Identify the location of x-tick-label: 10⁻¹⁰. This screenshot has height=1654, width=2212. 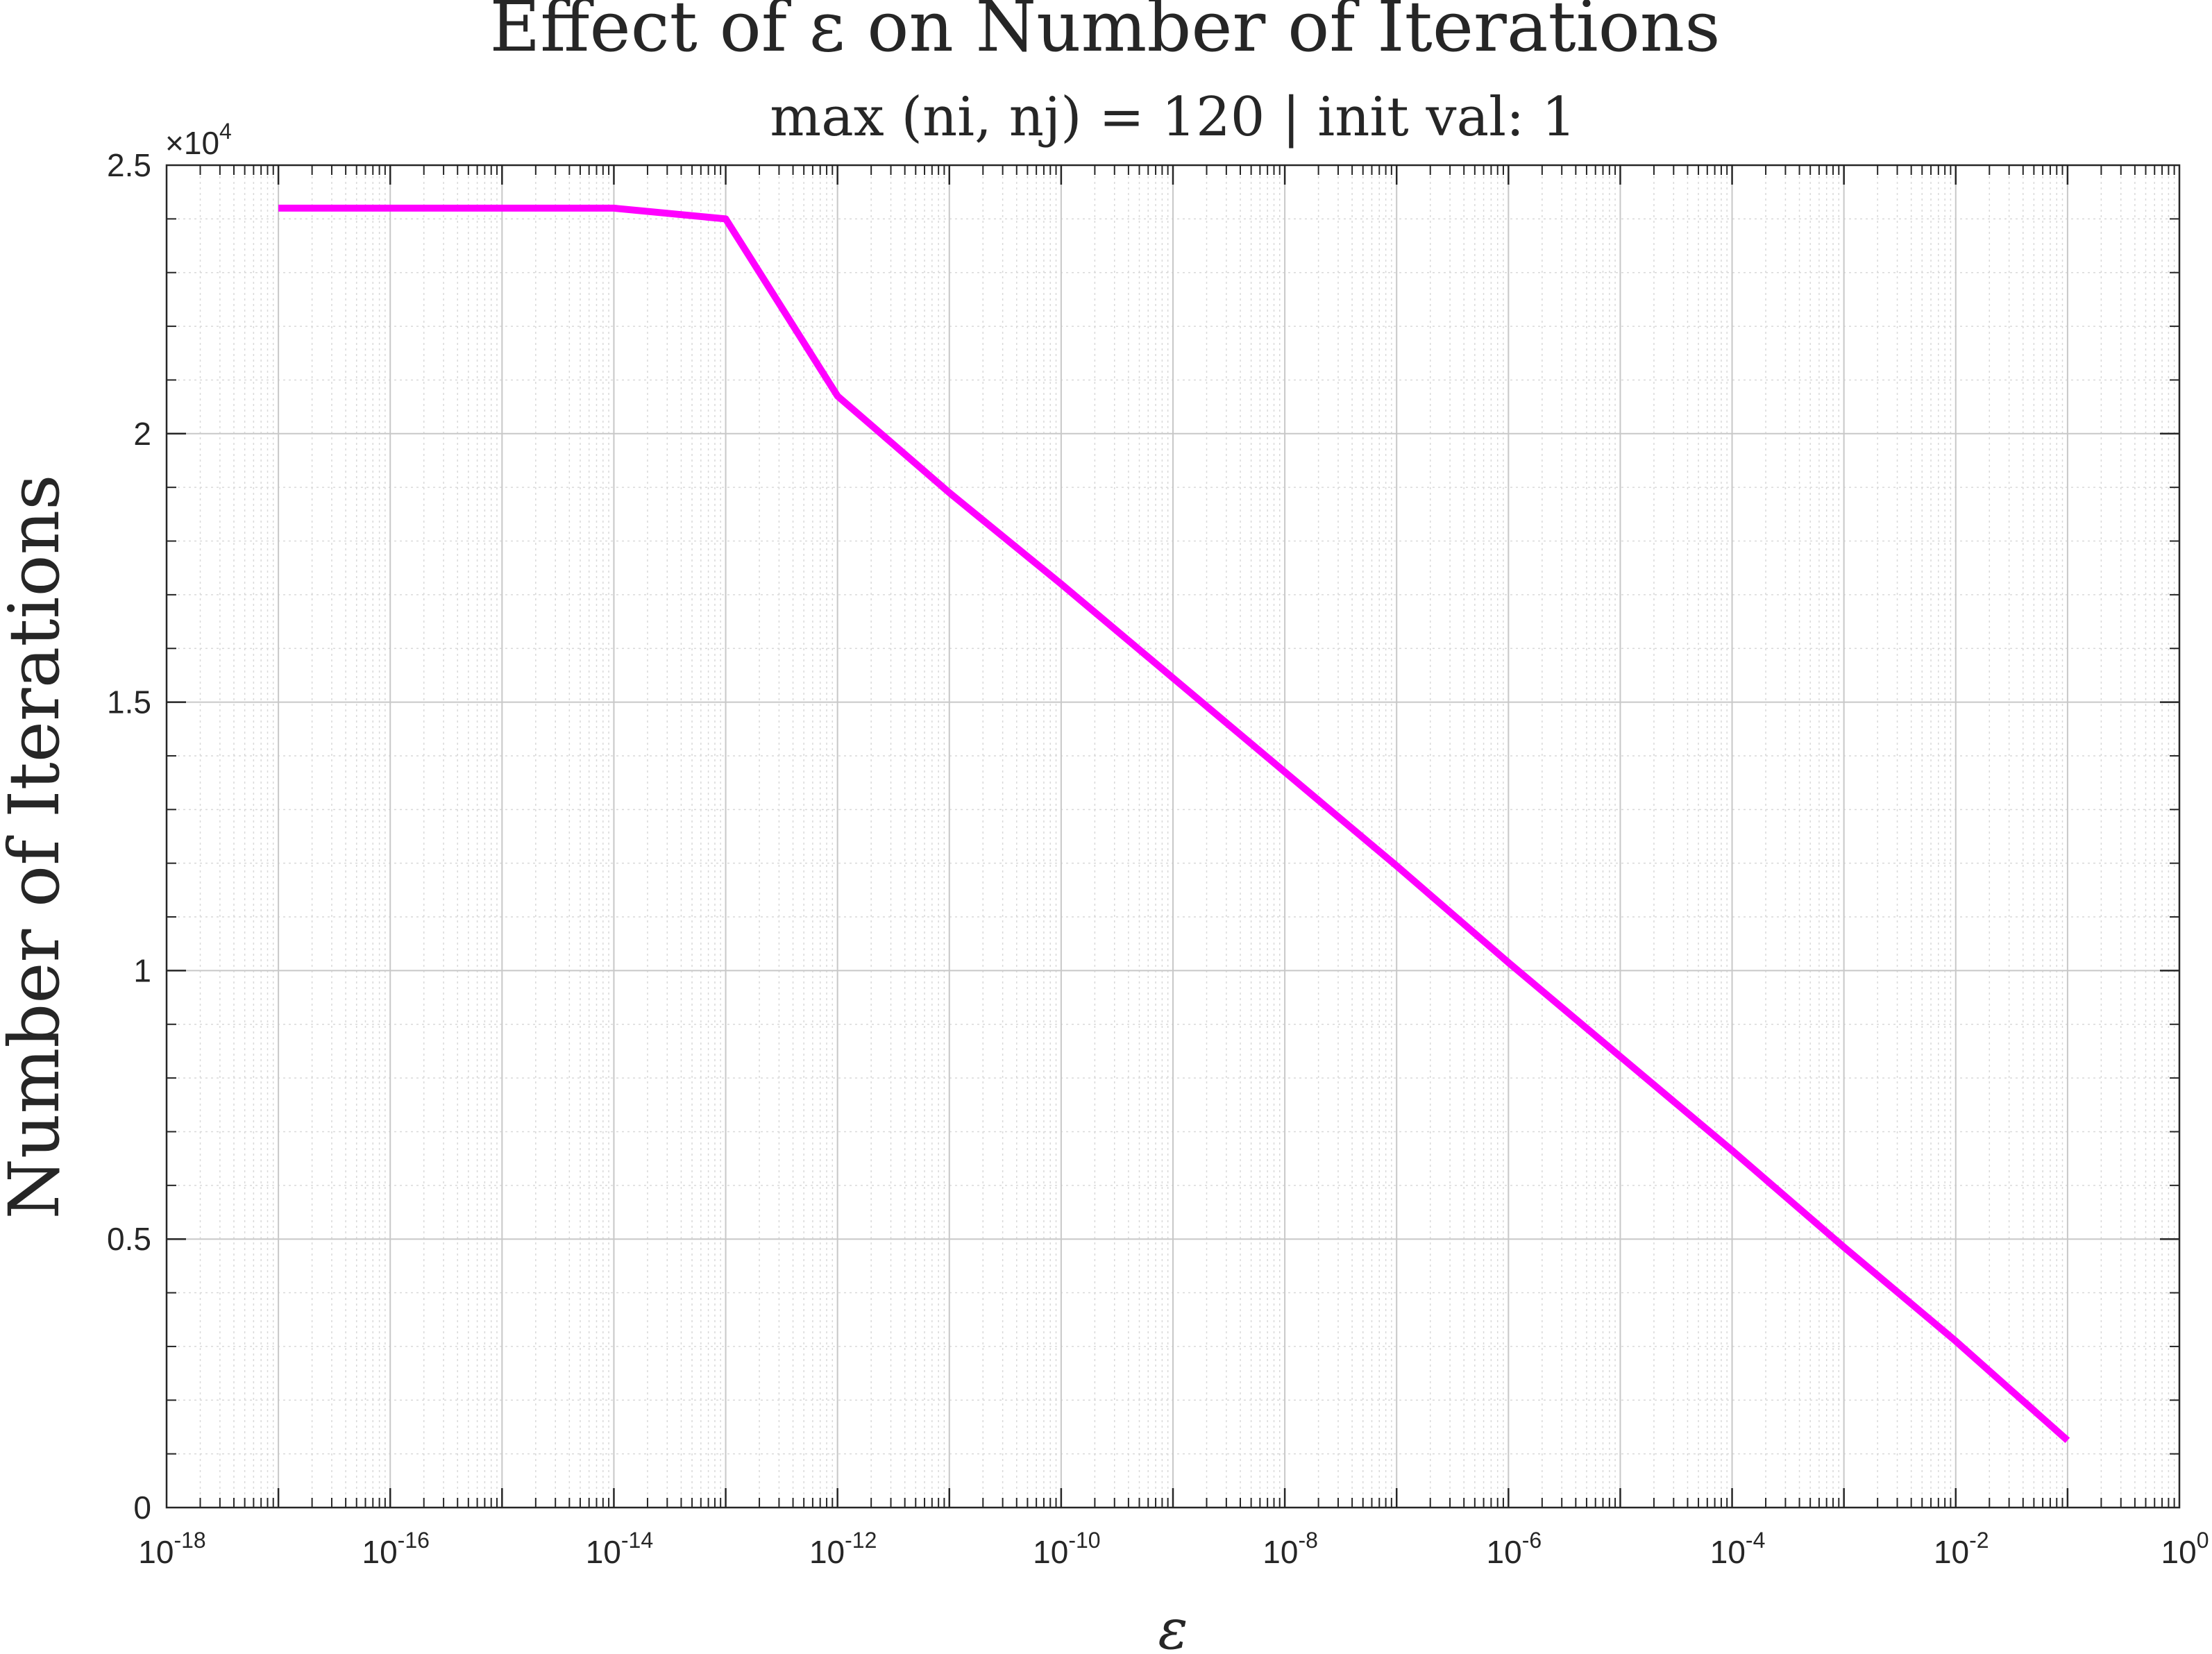
(1067, 1549).